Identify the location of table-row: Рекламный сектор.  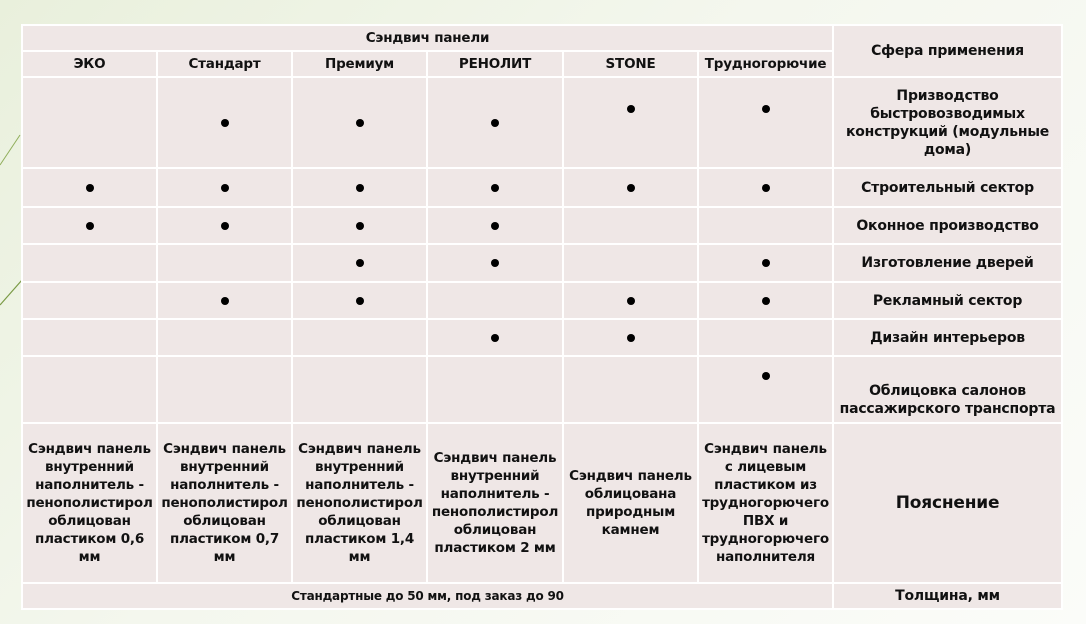
(542, 300).